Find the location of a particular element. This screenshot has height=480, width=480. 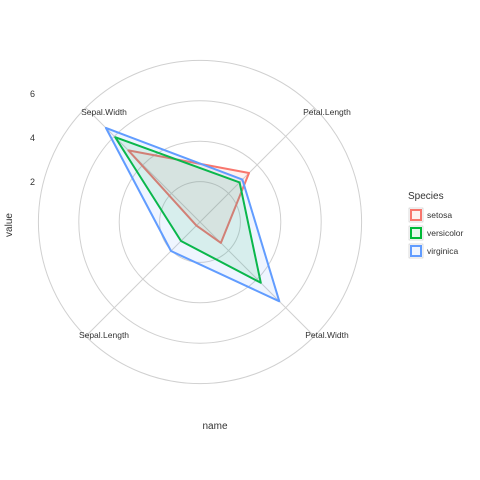

series-virginica is located at coordinates (192, 214).